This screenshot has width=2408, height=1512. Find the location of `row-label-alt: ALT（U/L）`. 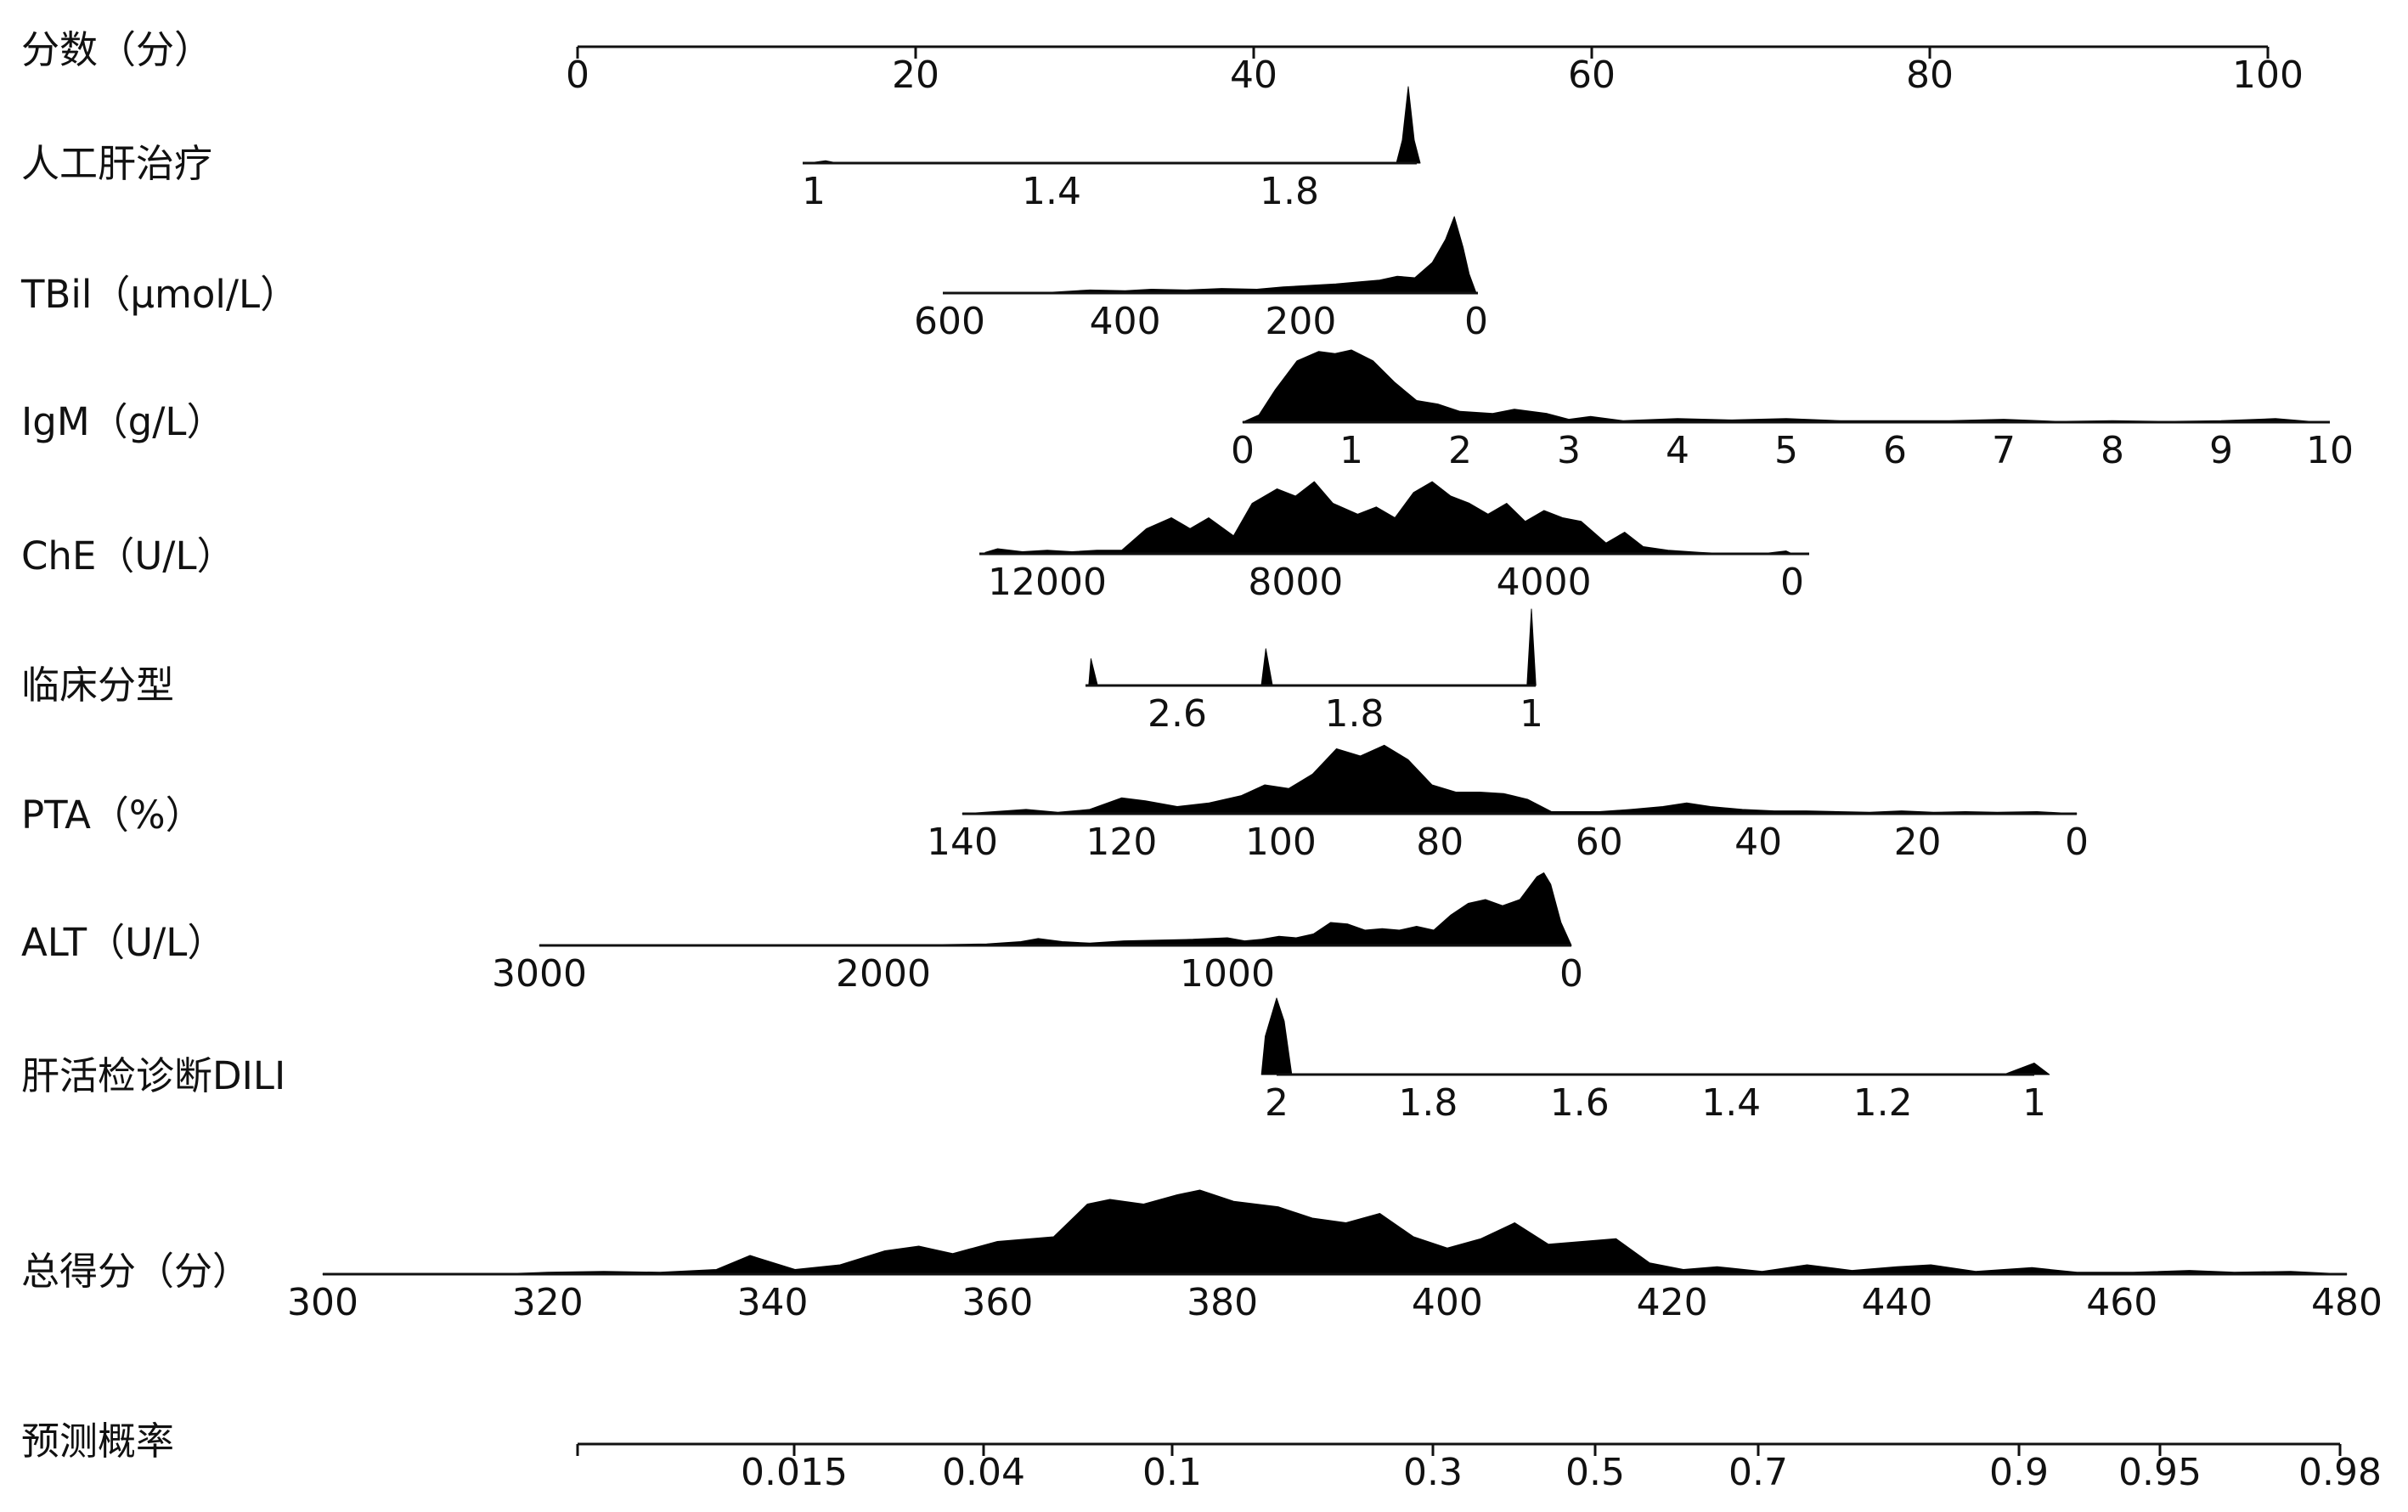

row-label-alt: ALT（U/L） is located at coordinates (123, 942).